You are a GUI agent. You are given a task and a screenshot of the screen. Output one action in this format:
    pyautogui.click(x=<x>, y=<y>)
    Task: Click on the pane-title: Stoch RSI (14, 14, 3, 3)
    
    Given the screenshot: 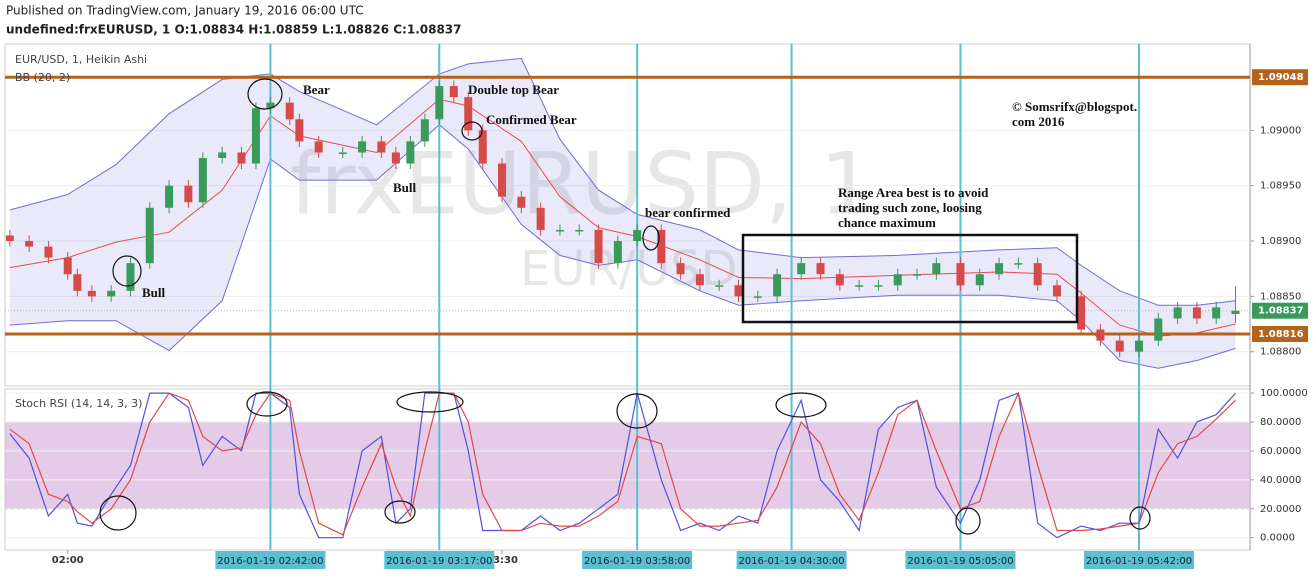 What is the action you would take?
    pyautogui.click(x=78, y=403)
    